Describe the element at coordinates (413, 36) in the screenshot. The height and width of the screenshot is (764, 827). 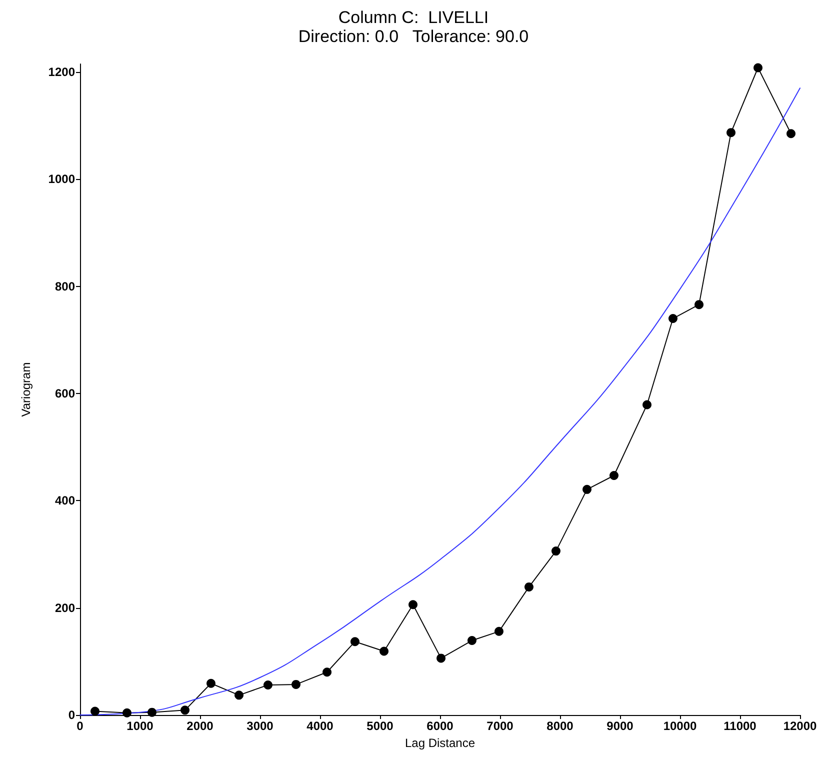
I see `chart-subtitle: Direction: 0.0 Tolerance: 90.0` at that location.